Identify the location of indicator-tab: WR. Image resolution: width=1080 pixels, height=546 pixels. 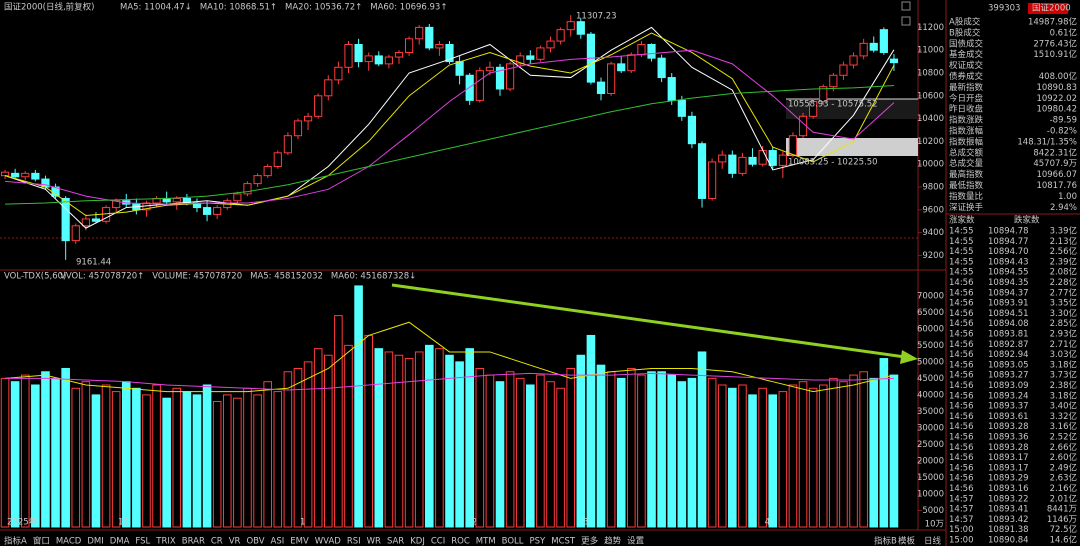
(374, 541).